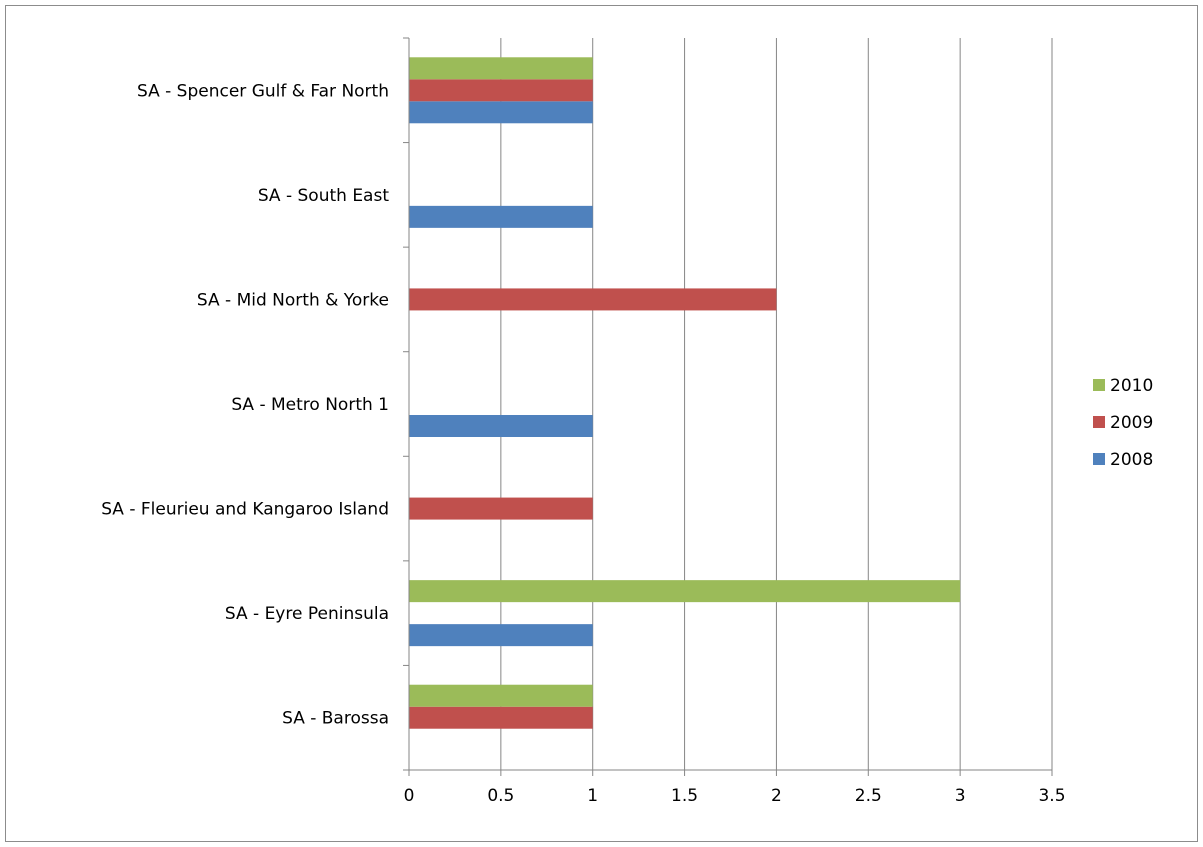 The image size is (1203, 847). I want to click on bar-sa-spencer-gulf-far-north-2008, so click(501, 112).